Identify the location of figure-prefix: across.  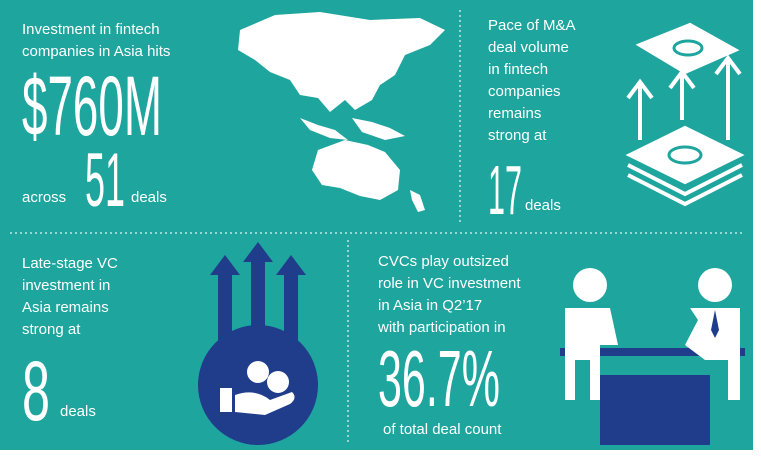
(44, 197).